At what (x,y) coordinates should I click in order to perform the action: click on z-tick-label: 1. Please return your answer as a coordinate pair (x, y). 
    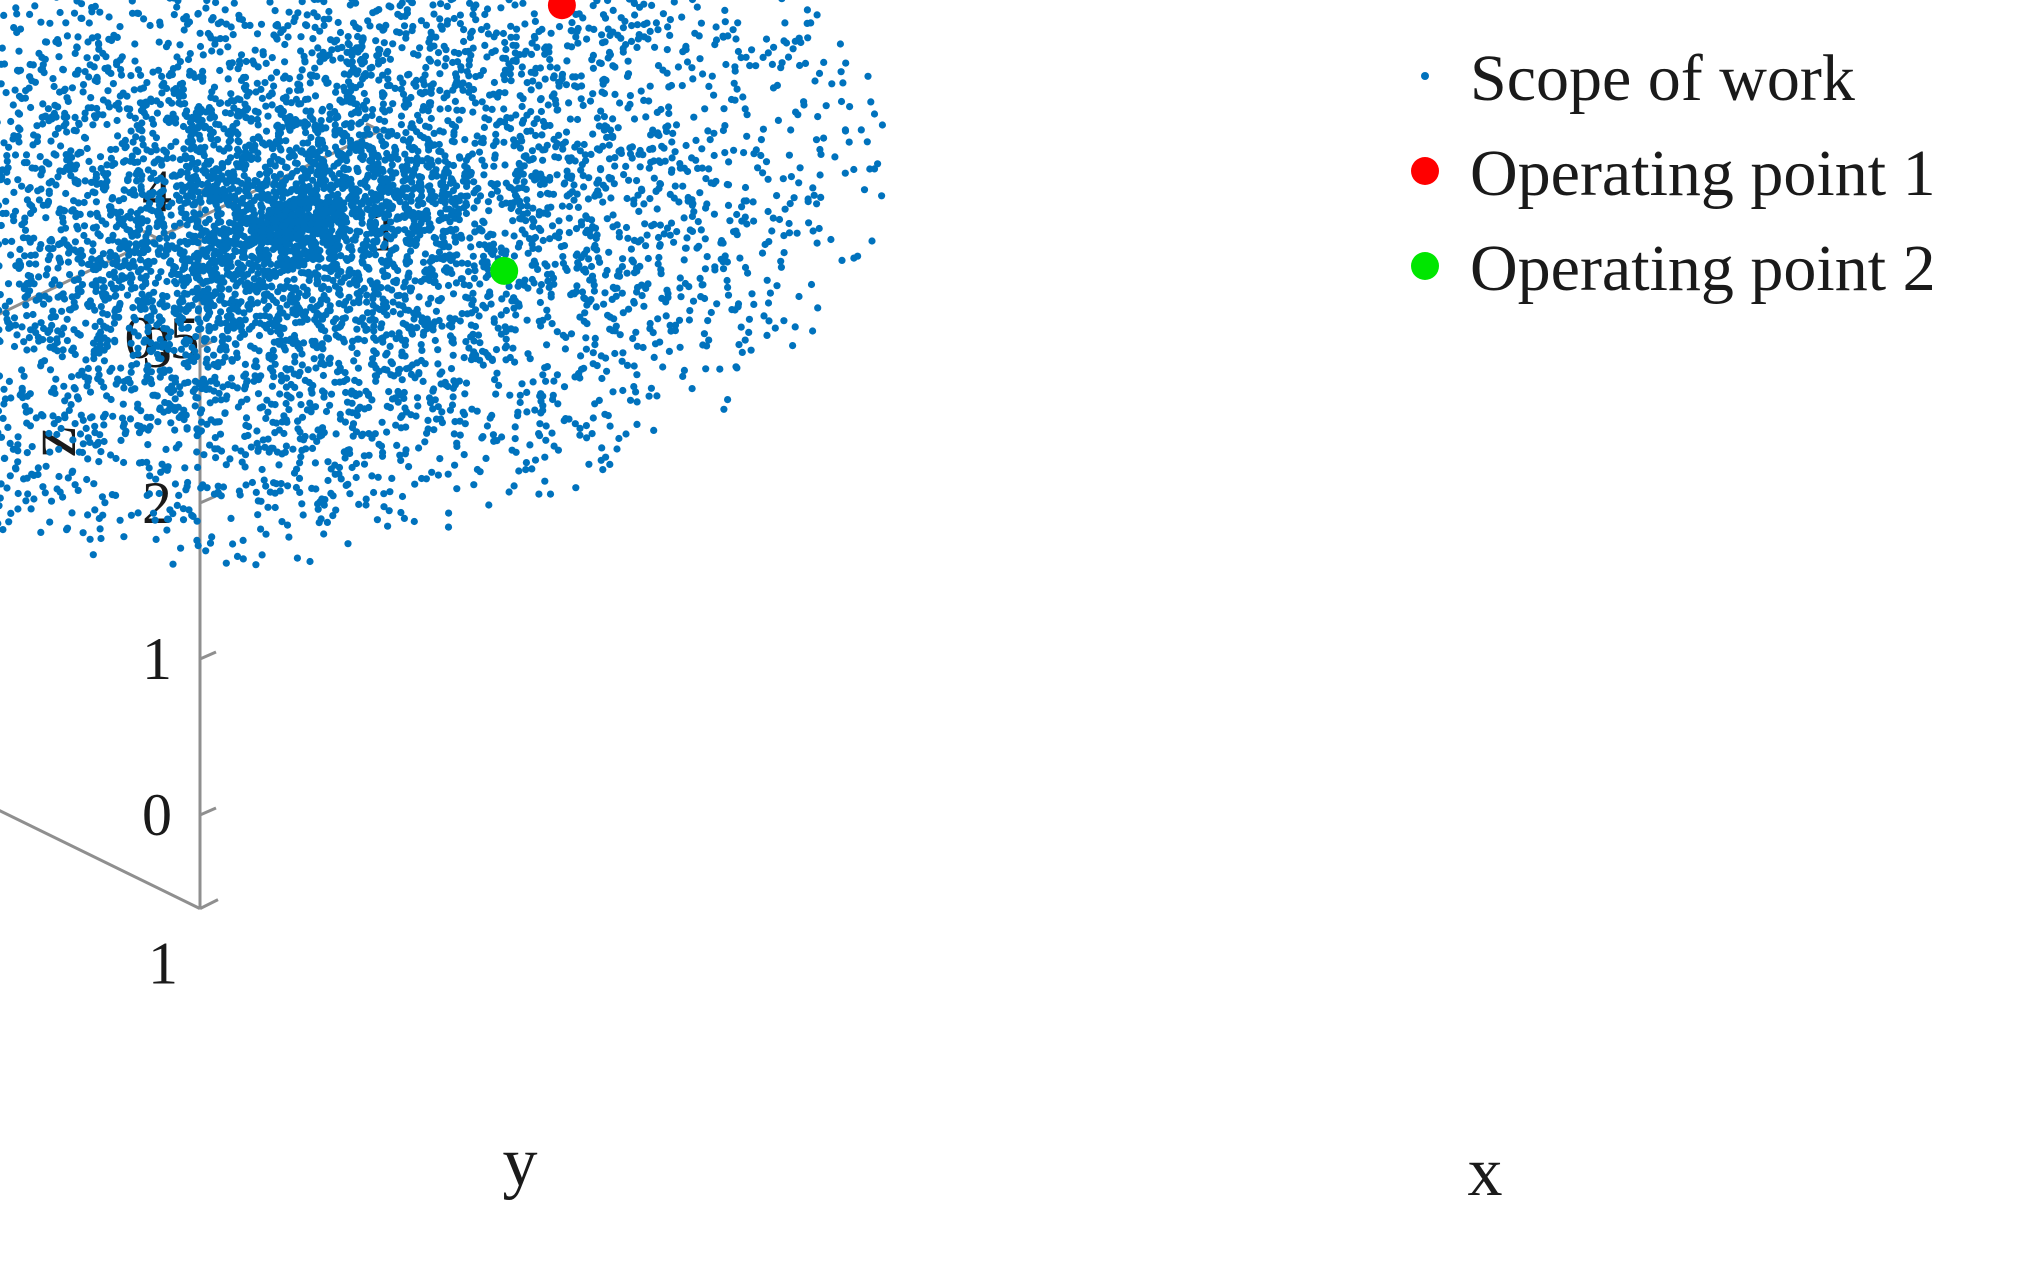
    Looking at the image, I should click on (157, 659).